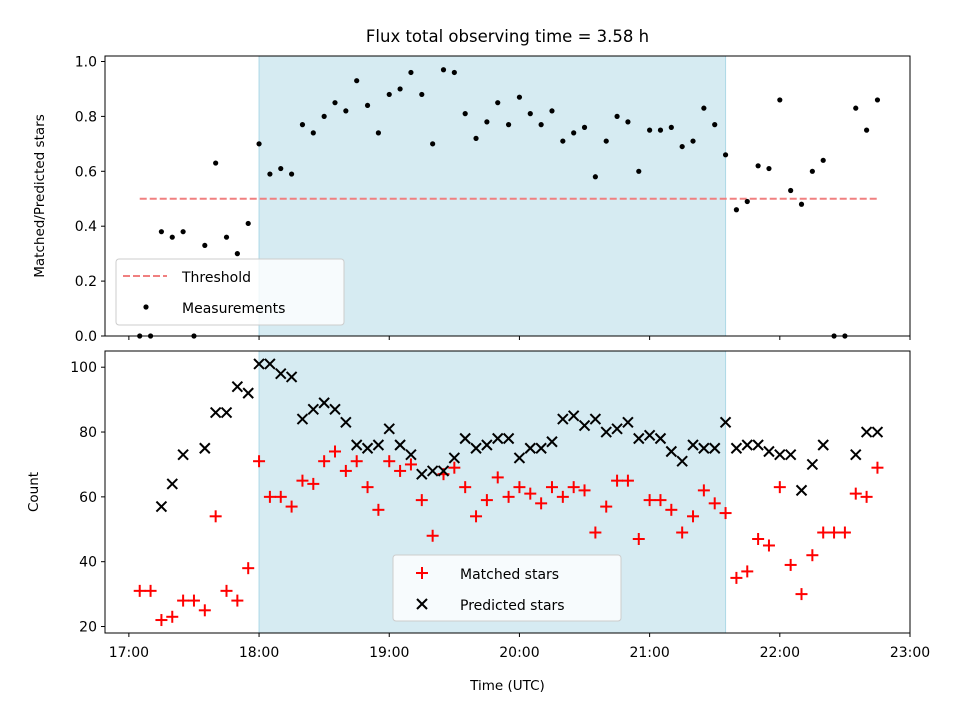  I want to click on bottom-y-tick-label: 60, so click(88, 498).